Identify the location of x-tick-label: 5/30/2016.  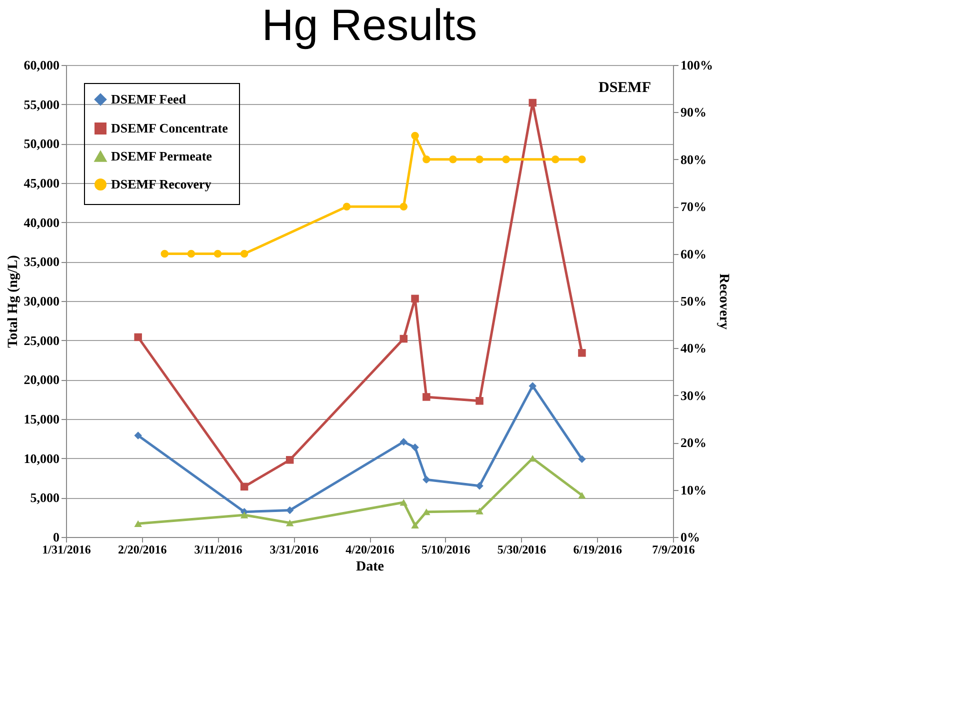
(521, 549).